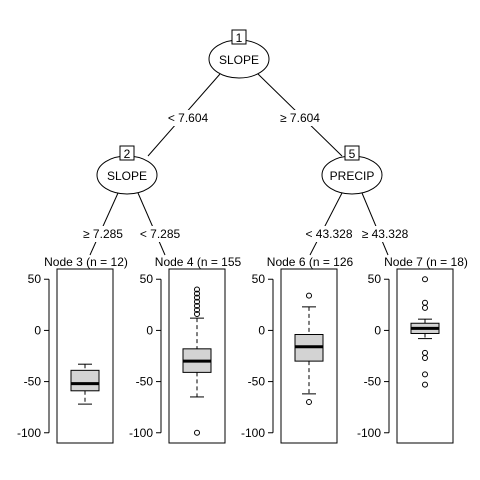 Image resolution: width=480 pixels, height=480 pixels. What do you see at coordinates (352, 176) in the screenshot?
I see `node-split-variable: PRECIP` at bounding box center [352, 176].